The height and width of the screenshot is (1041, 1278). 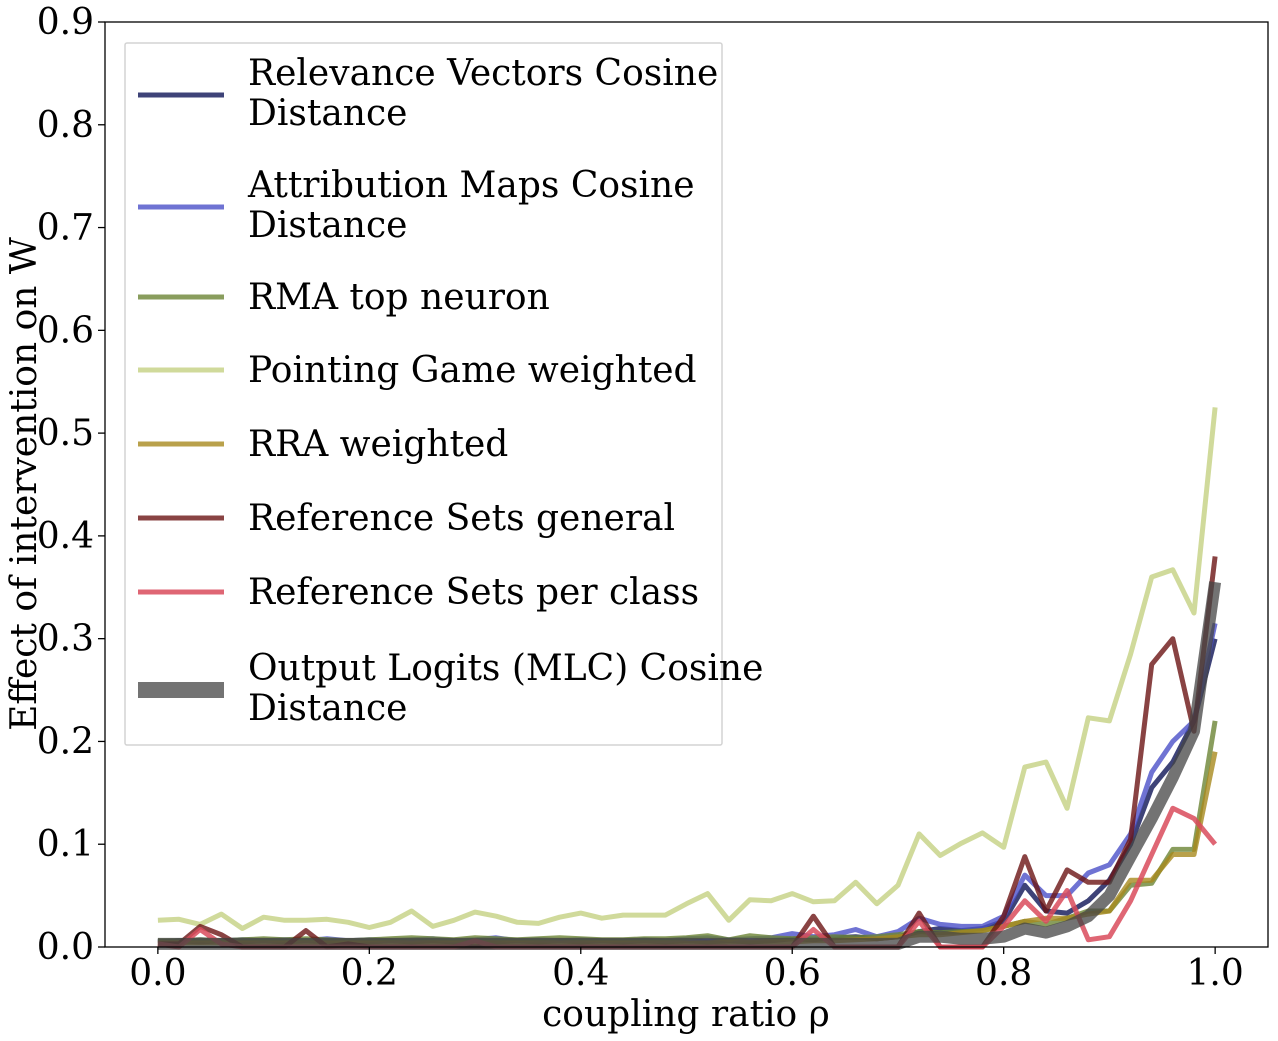 What do you see at coordinates (65, 125) in the screenshot?
I see `y-tick-label: 0.8` at bounding box center [65, 125].